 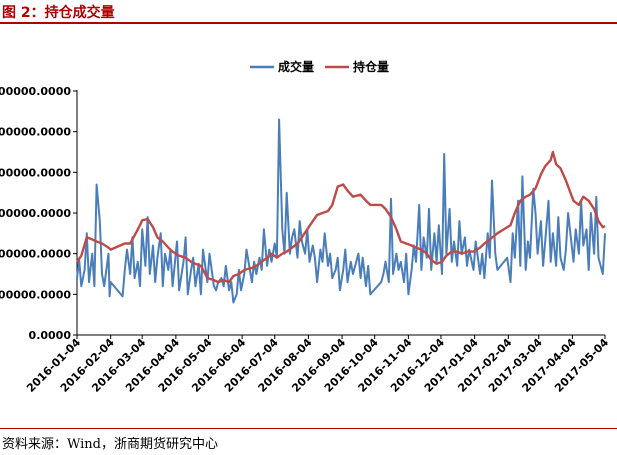 What do you see at coordinates (296, 66) in the screenshot?
I see `legend-label: 成交量` at bounding box center [296, 66].